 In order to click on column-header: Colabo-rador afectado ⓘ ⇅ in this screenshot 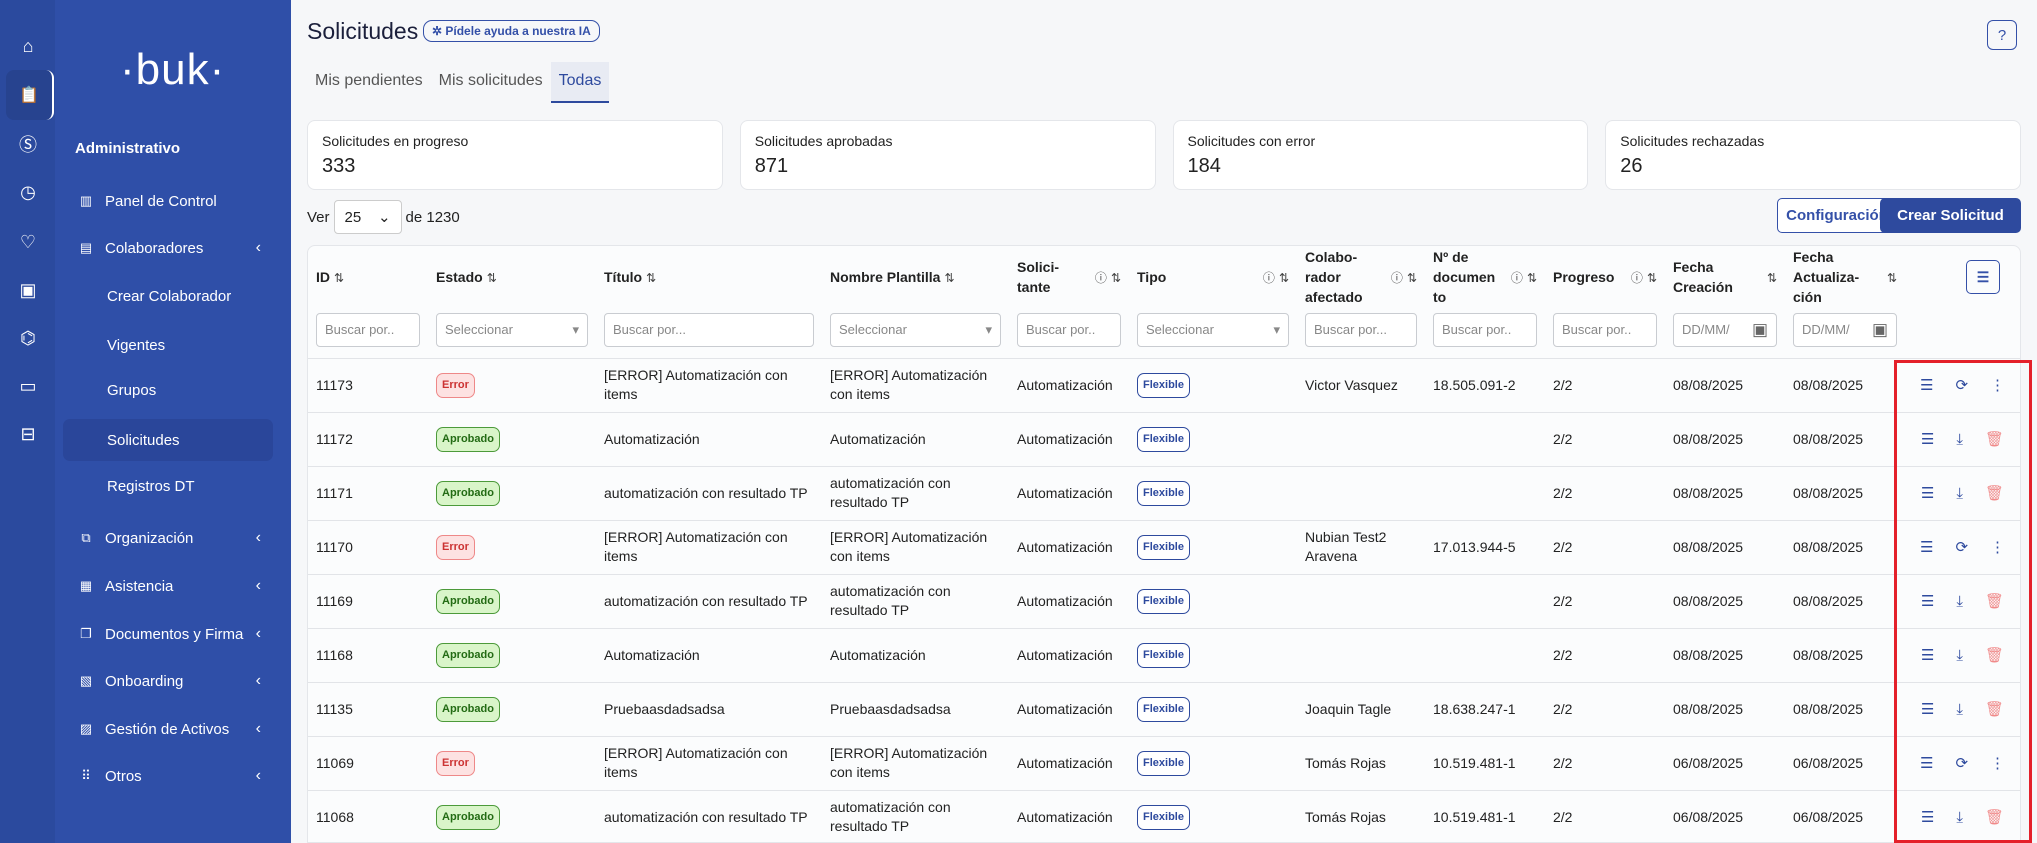, I will do `click(1361, 277)`.